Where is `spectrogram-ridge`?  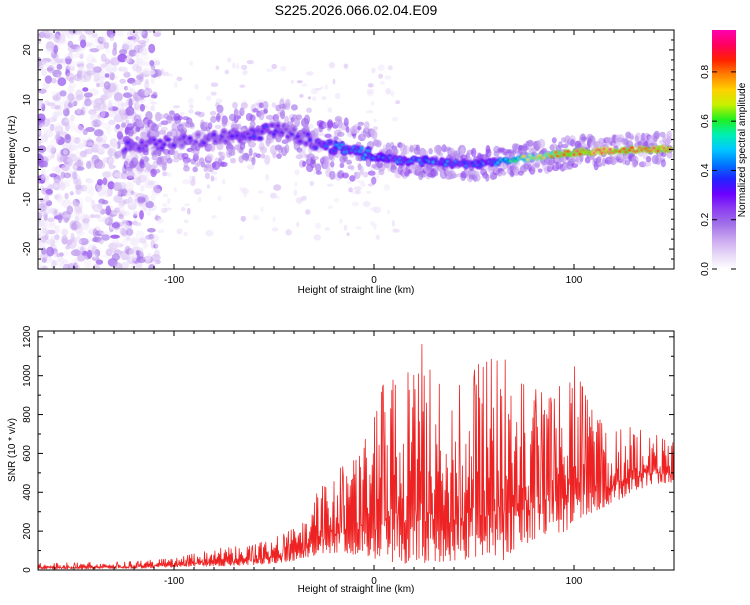 spectrogram-ridge is located at coordinates (397, 145).